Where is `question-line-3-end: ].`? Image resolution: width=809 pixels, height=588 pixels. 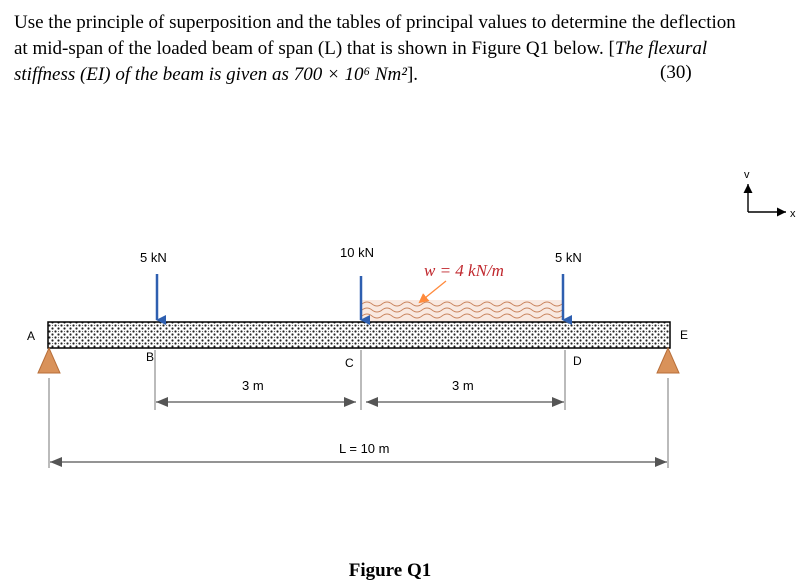 question-line-3-end: ]. is located at coordinates (412, 74).